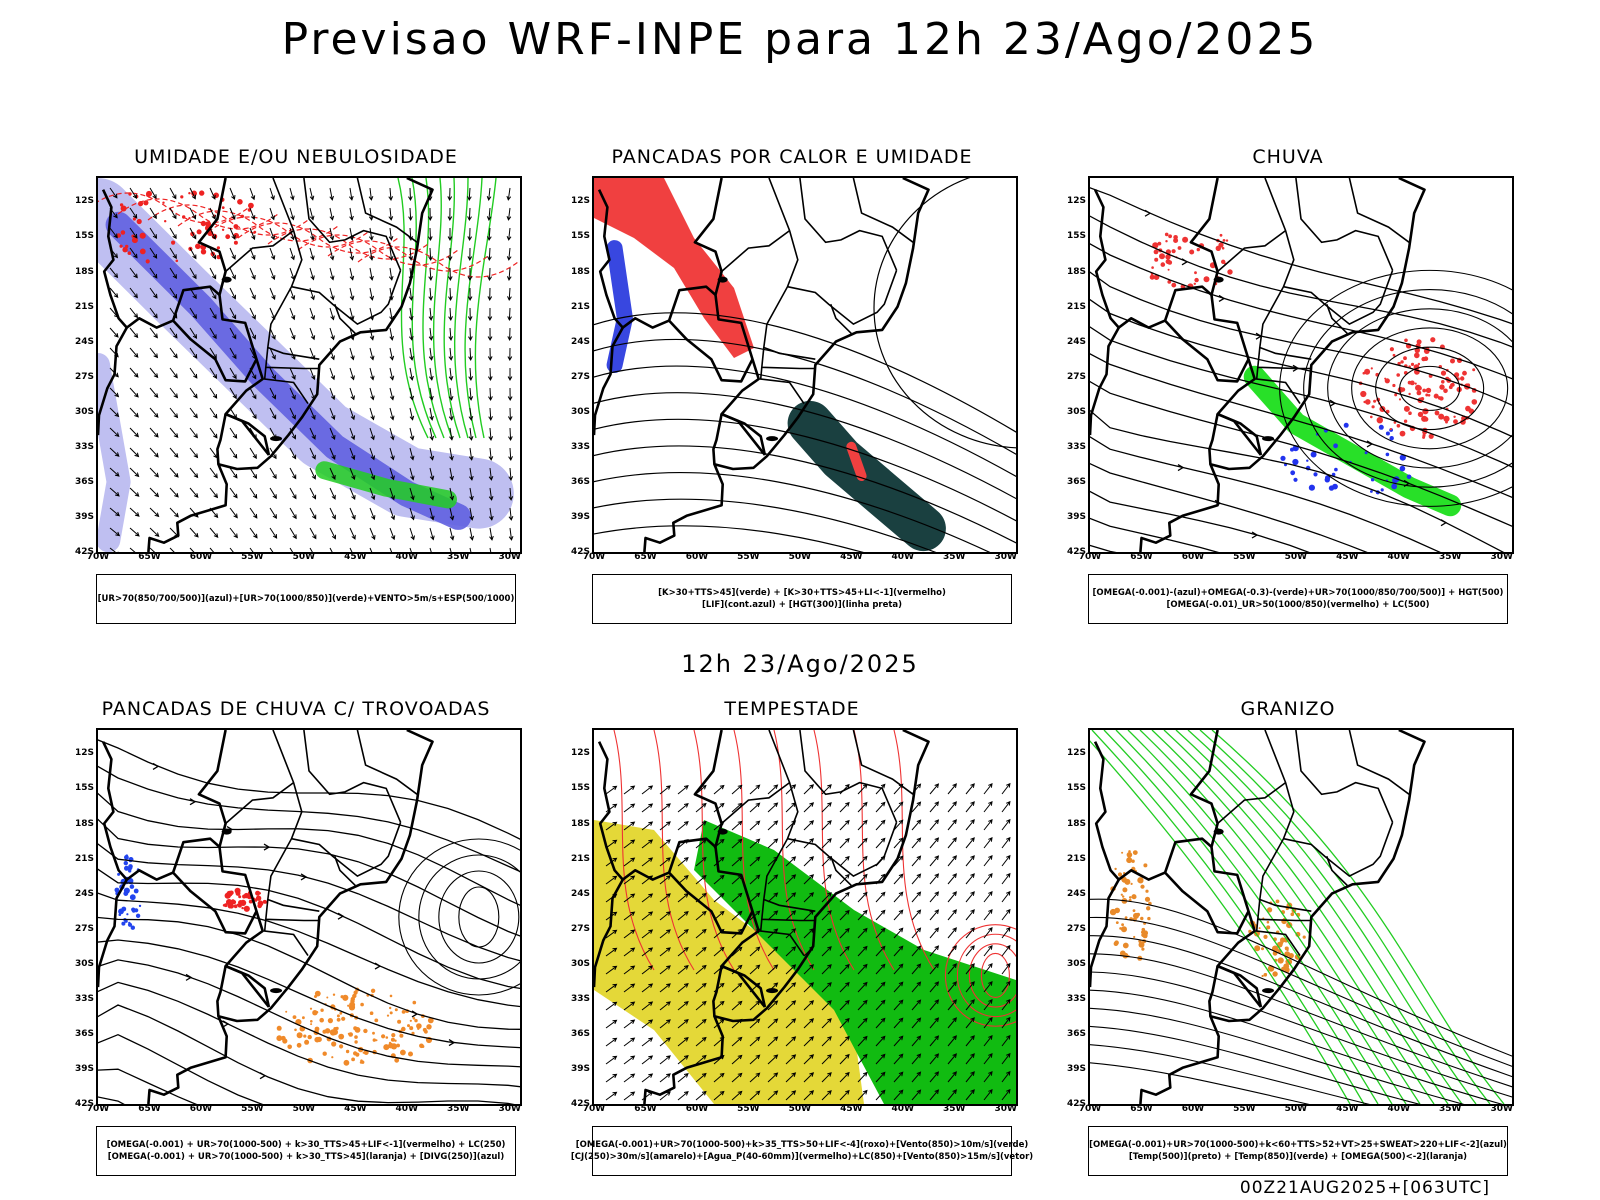  I want to click on lat-tick: 39S, so click(1076, 1068).